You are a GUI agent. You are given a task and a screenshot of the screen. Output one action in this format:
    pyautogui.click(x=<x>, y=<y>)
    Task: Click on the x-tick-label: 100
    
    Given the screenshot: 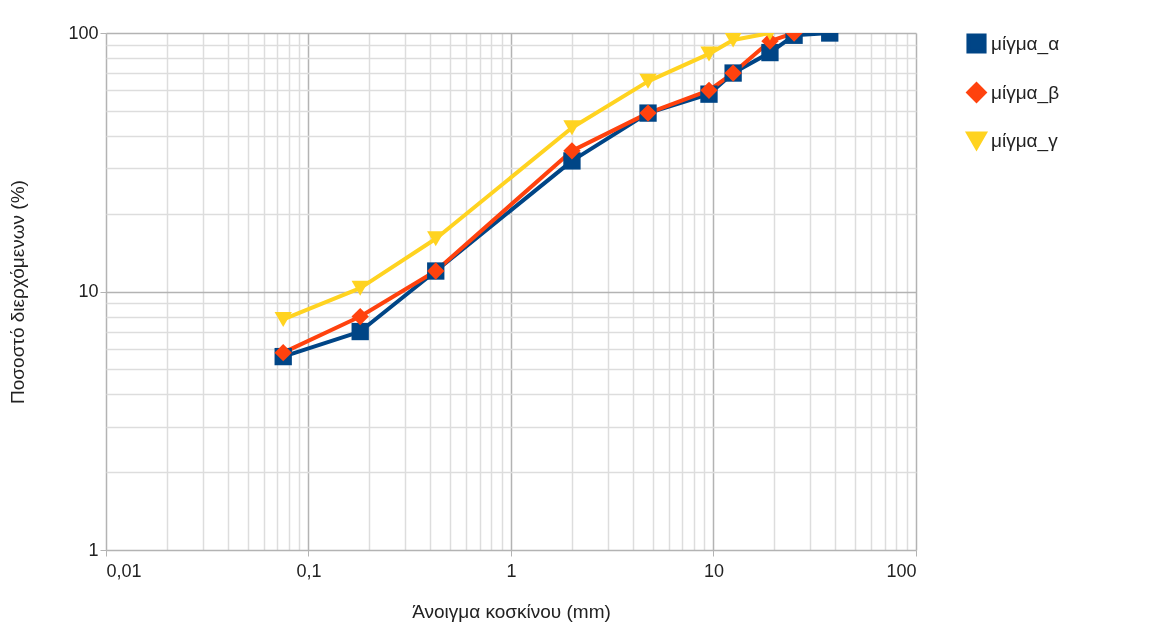 What is the action you would take?
    pyautogui.click(x=901, y=570)
    